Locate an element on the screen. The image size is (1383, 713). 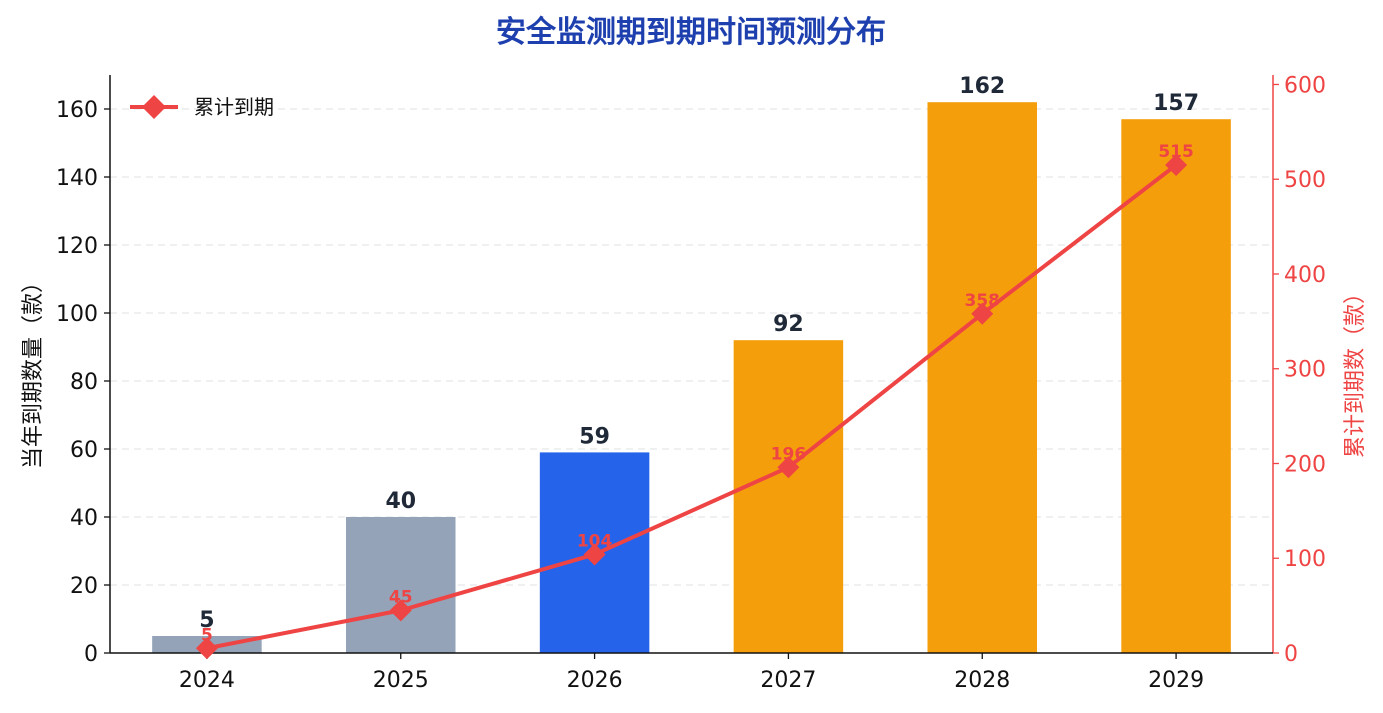
cumulative-value-label-2025: 45 is located at coordinates (401, 597).